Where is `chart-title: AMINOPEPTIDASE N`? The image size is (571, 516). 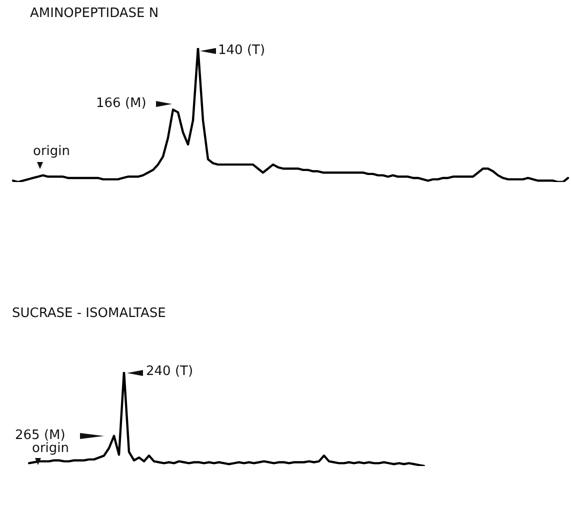 chart-title: AMINOPEPTIDASE N is located at coordinates (94, 13).